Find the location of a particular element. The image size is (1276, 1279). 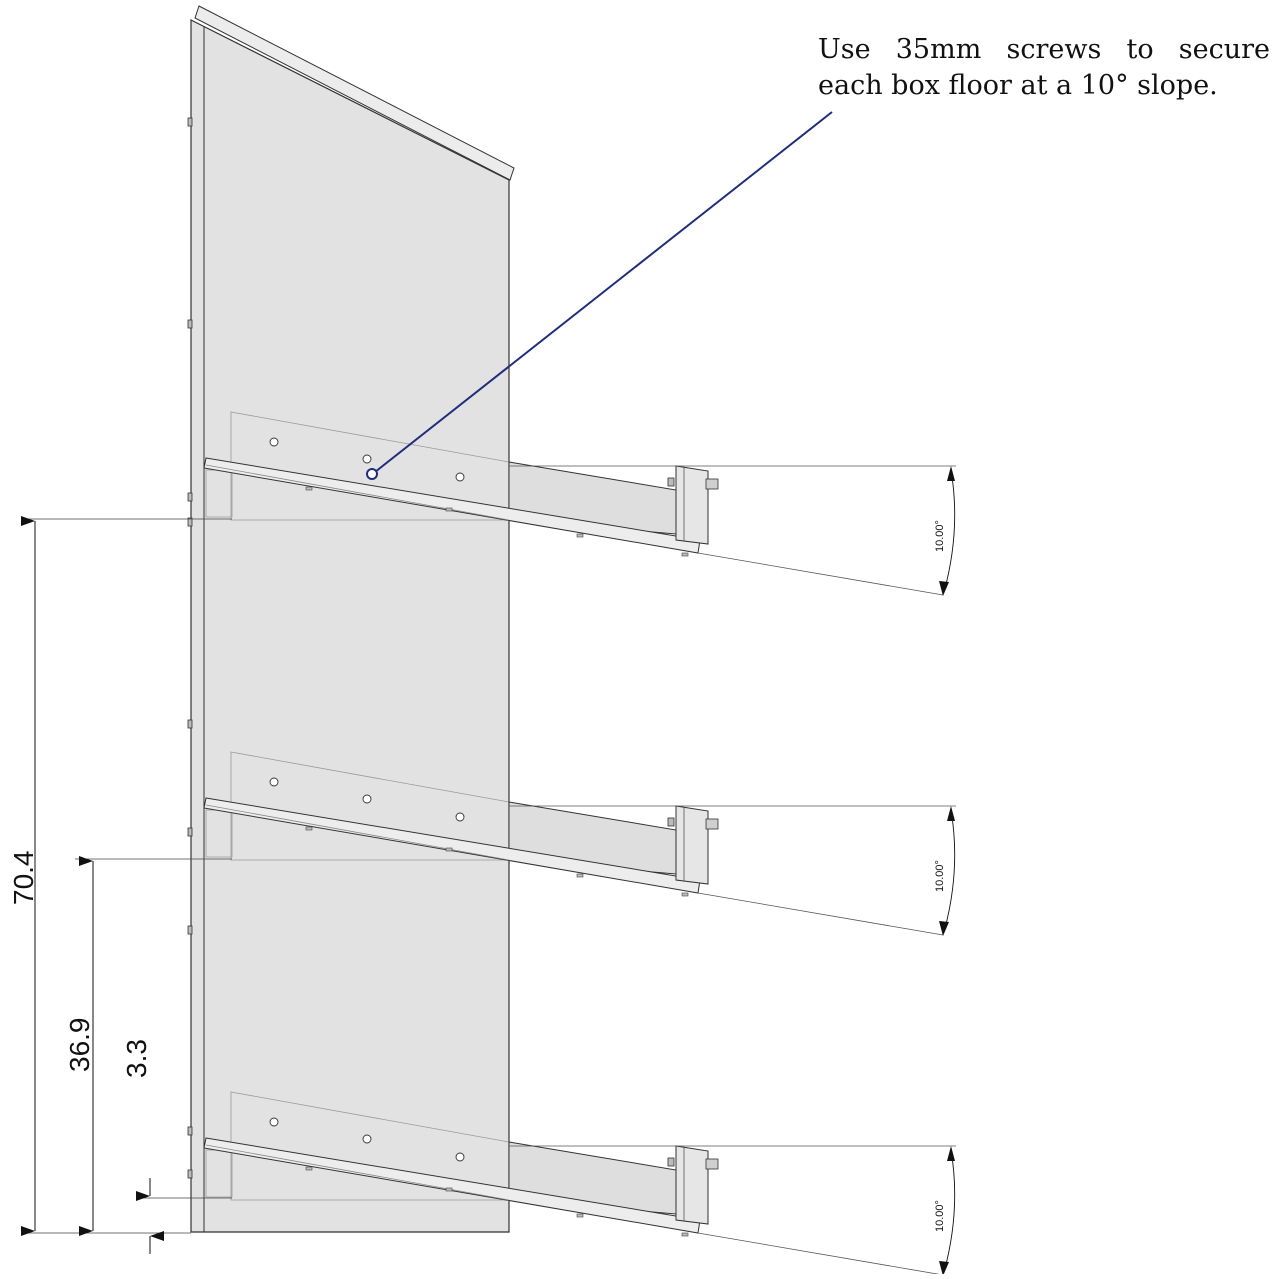

dim-overall: 70.4 is located at coordinates (23, 876).